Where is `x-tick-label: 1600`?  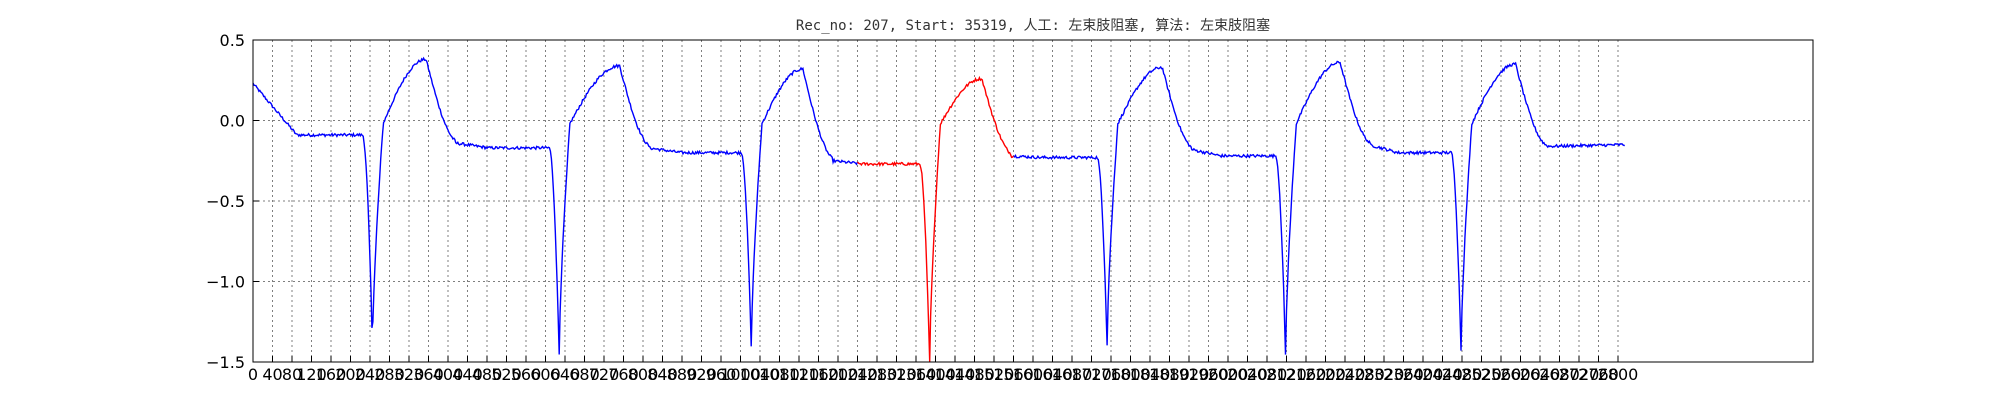
x-tick-label: 1600 is located at coordinates (1033, 374).